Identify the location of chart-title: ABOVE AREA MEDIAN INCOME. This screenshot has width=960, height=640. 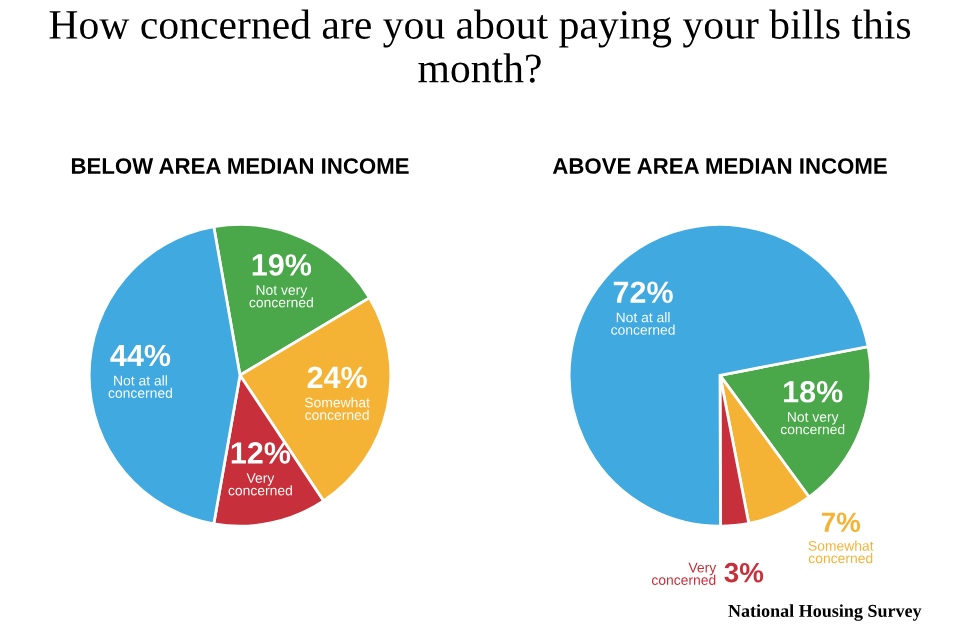
(719, 166).